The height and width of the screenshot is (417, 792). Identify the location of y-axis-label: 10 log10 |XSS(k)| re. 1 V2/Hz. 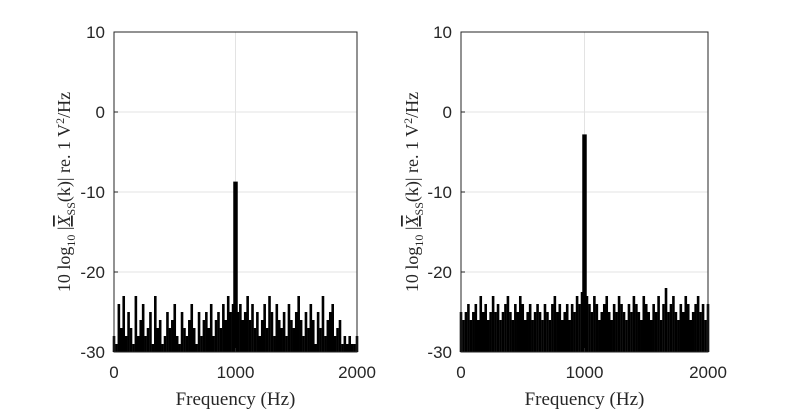
(413, 192).